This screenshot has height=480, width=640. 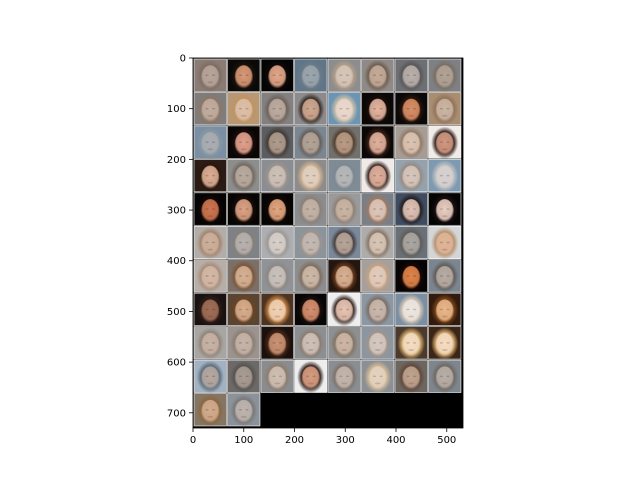 I want to click on x-tick-label: 200, so click(x=294, y=440).